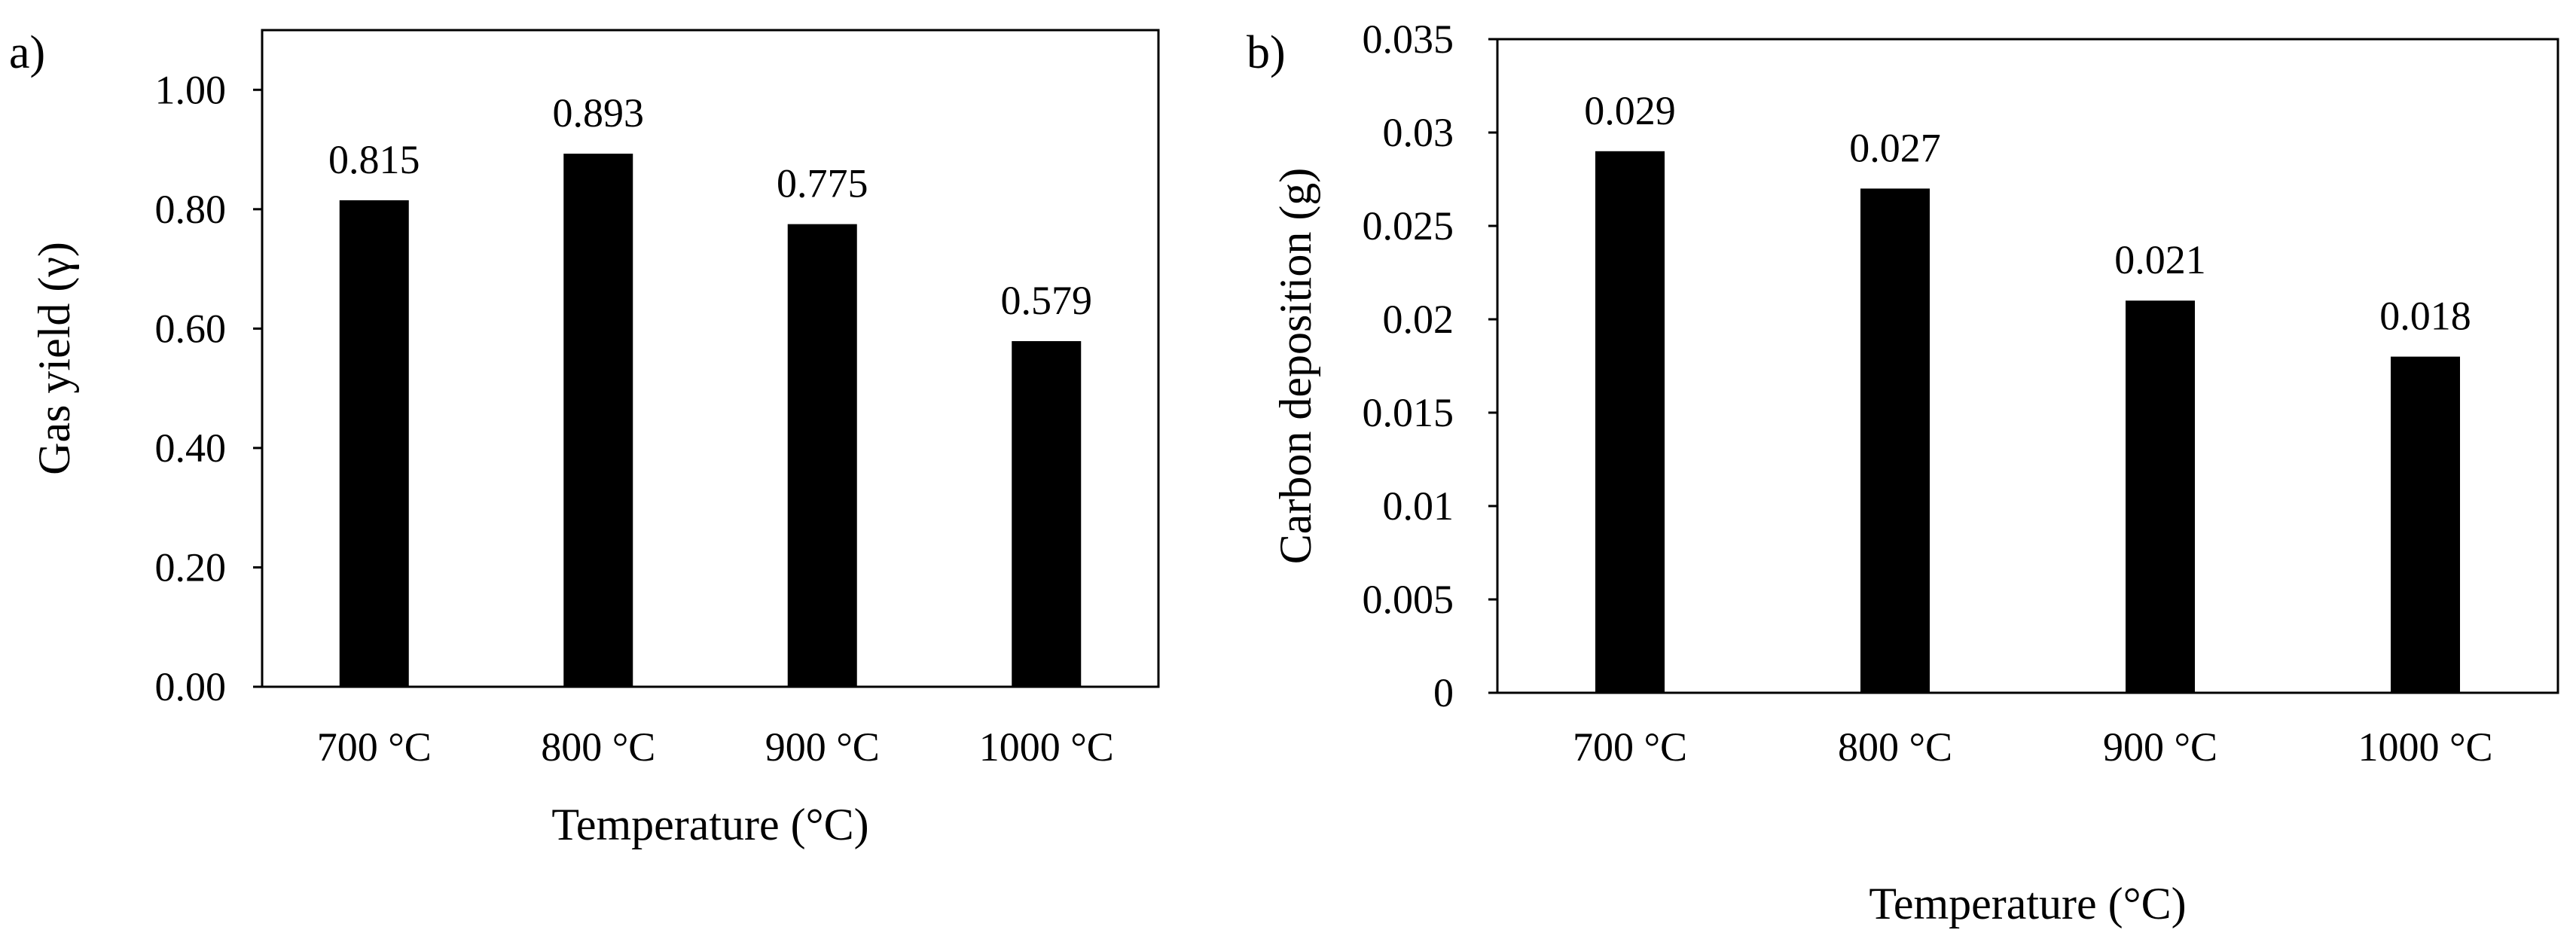  Describe the element at coordinates (1444, 692) in the screenshot. I see `y-tick-label: 0` at that location.